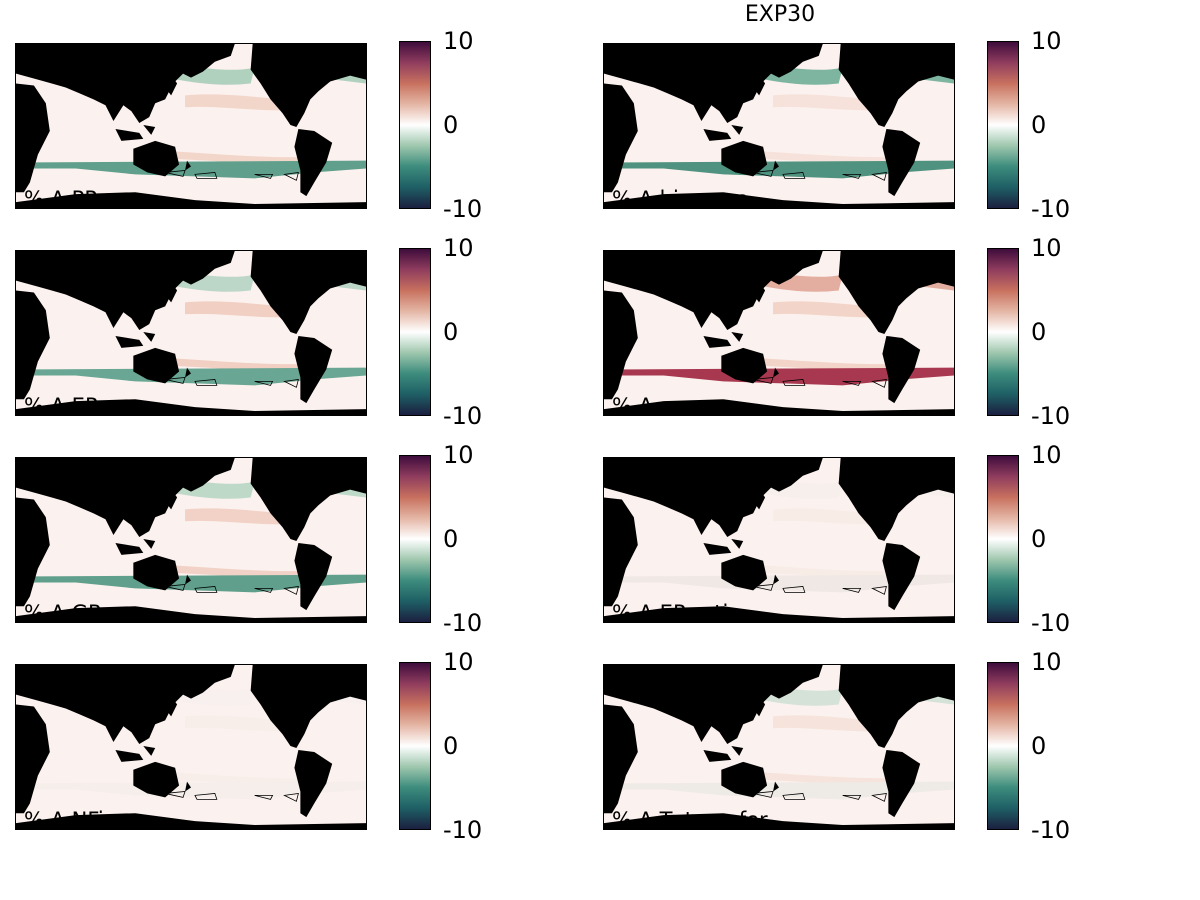 Image resolution: width=1200 pixels, height=900 pixels. What do you see at coordinates (677, 612) in the screenshot?
I see `panel-label: % Δ EP-ratio` at bounding box center [677, 612].